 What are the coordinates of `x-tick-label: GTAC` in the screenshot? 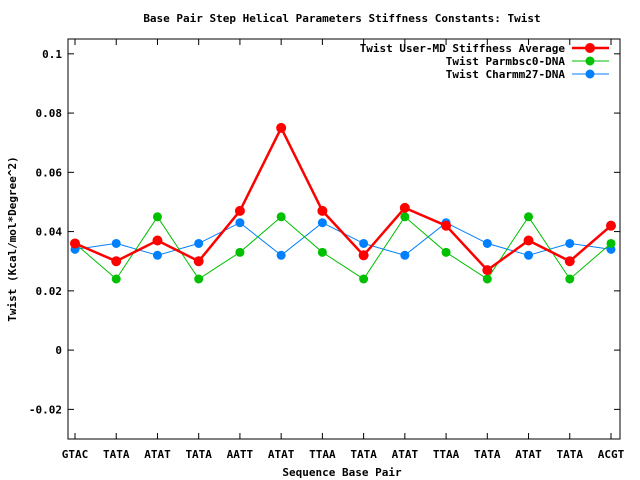 It's located at (75, 454).